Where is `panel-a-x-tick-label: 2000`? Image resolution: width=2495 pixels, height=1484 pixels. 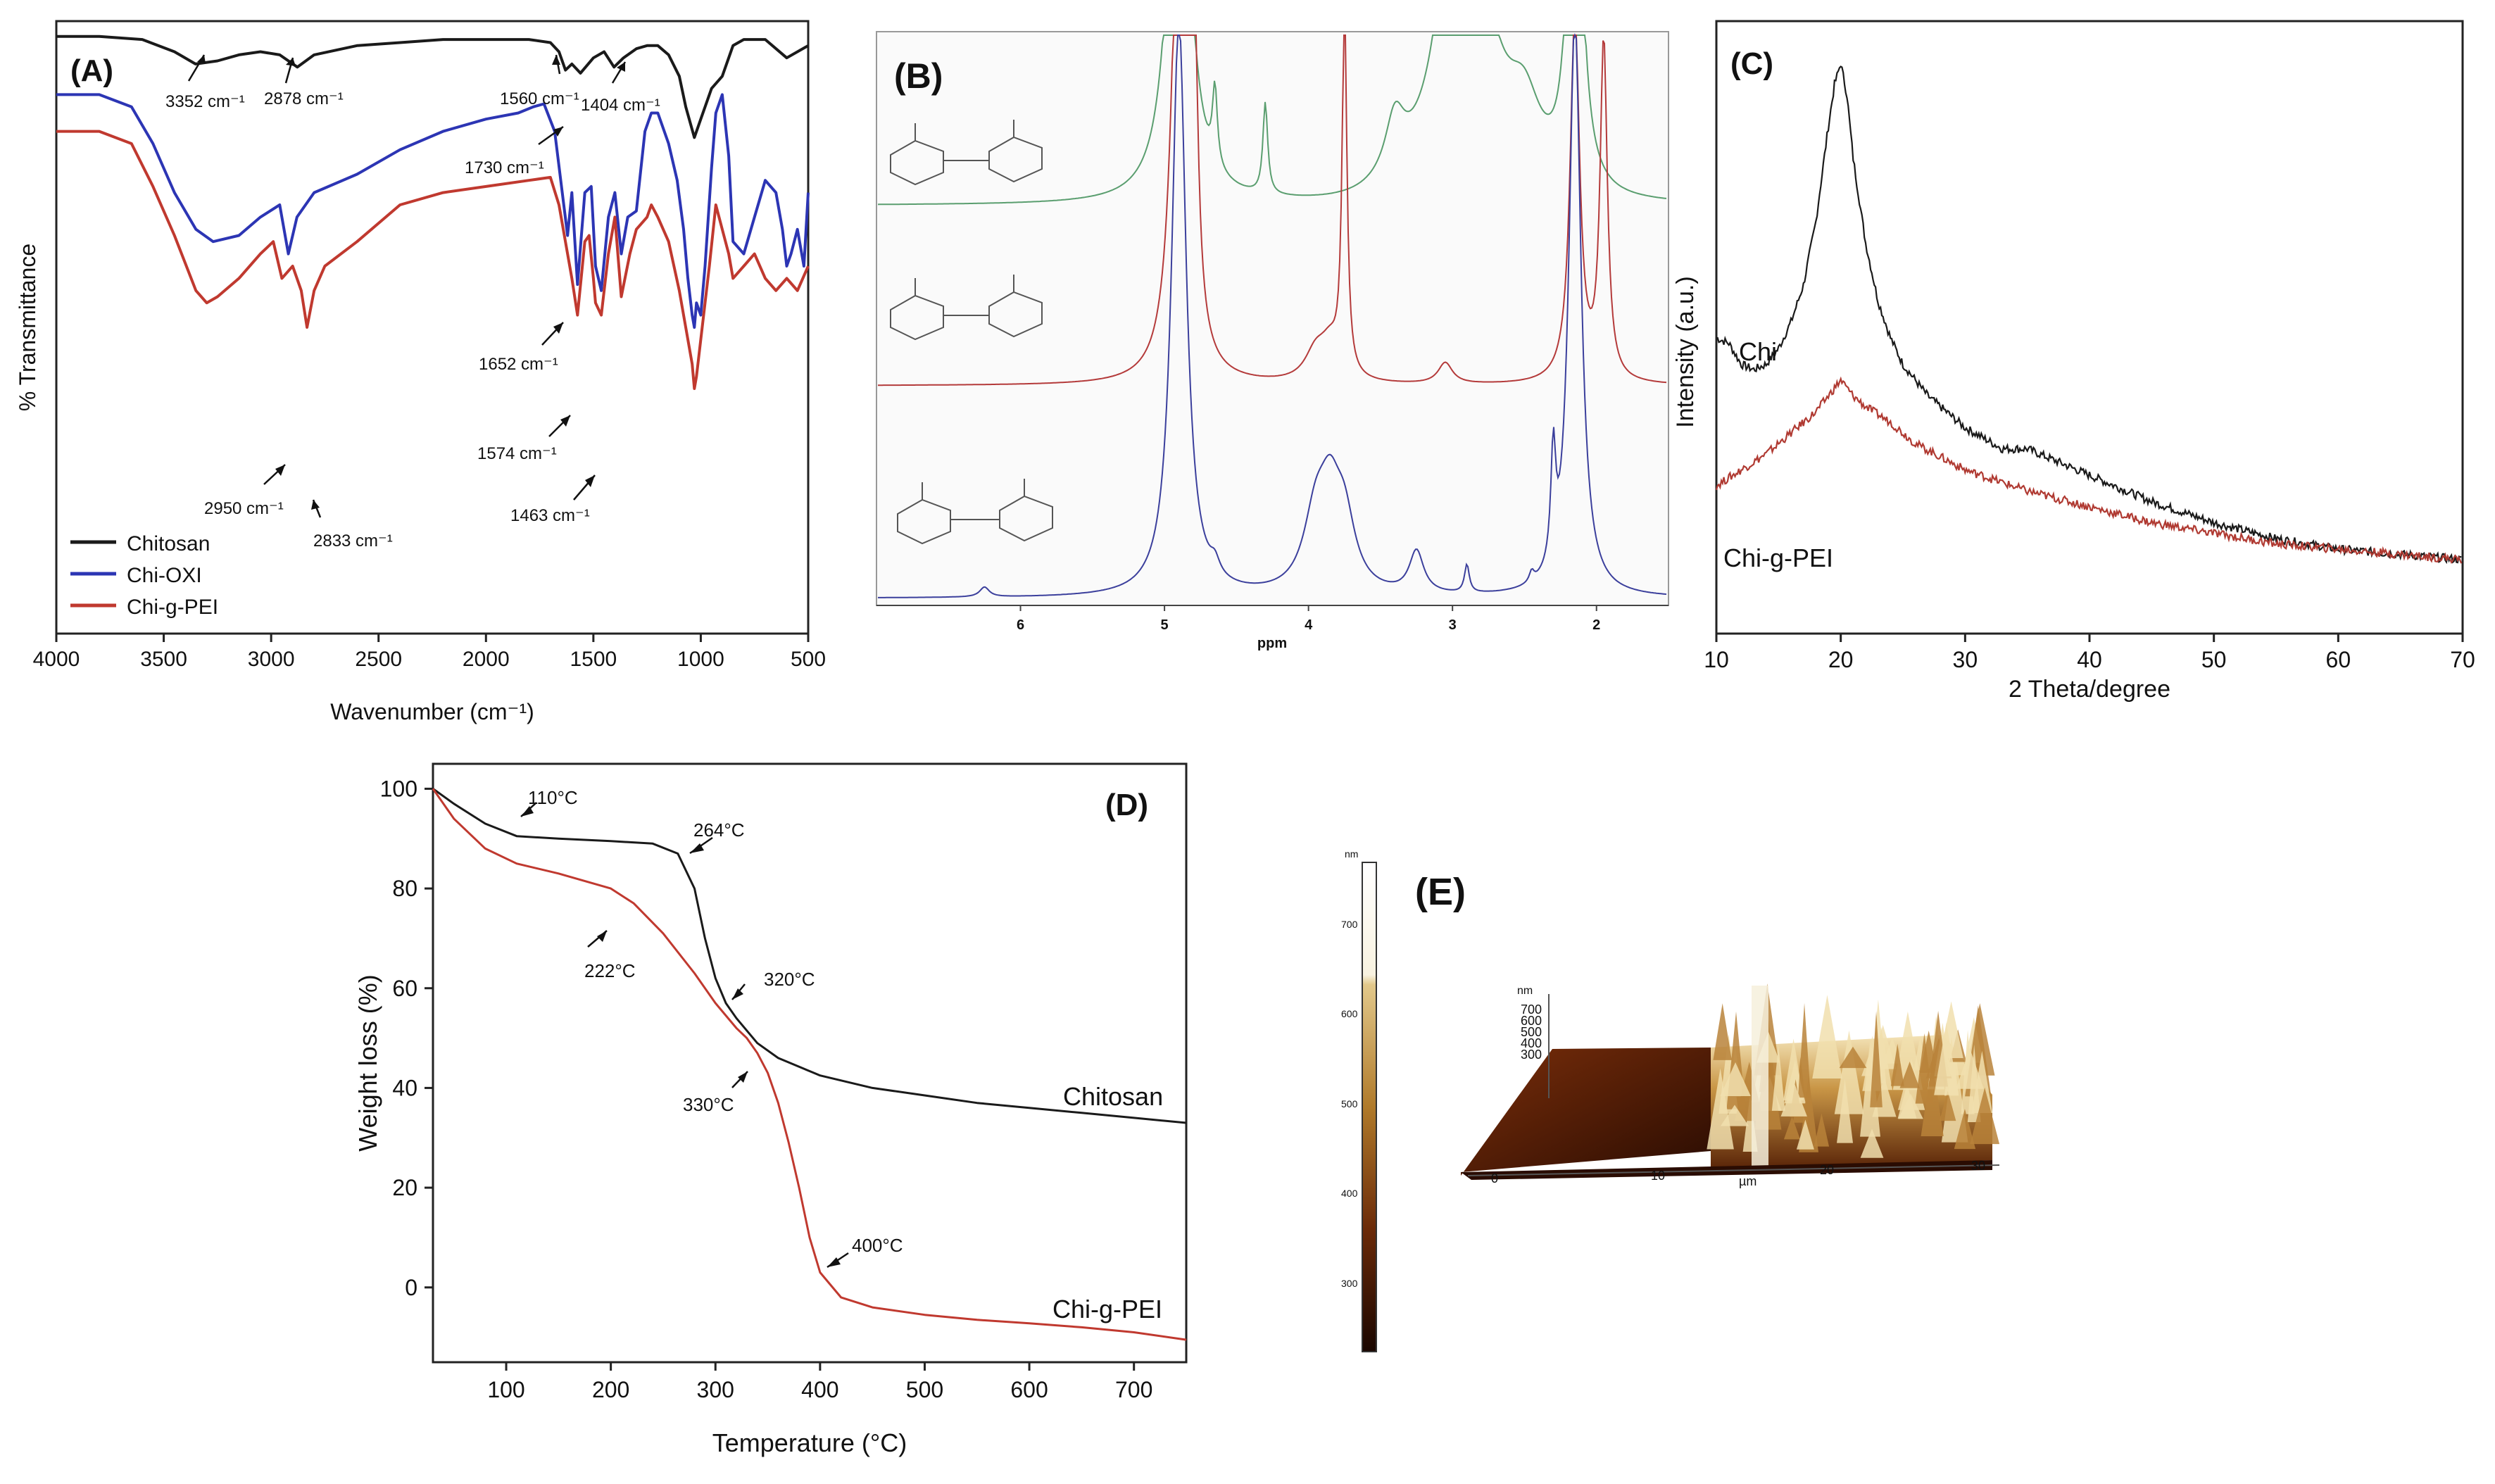
panel-a-x-tick-label: 2000 is located at coordinates (486, 659).